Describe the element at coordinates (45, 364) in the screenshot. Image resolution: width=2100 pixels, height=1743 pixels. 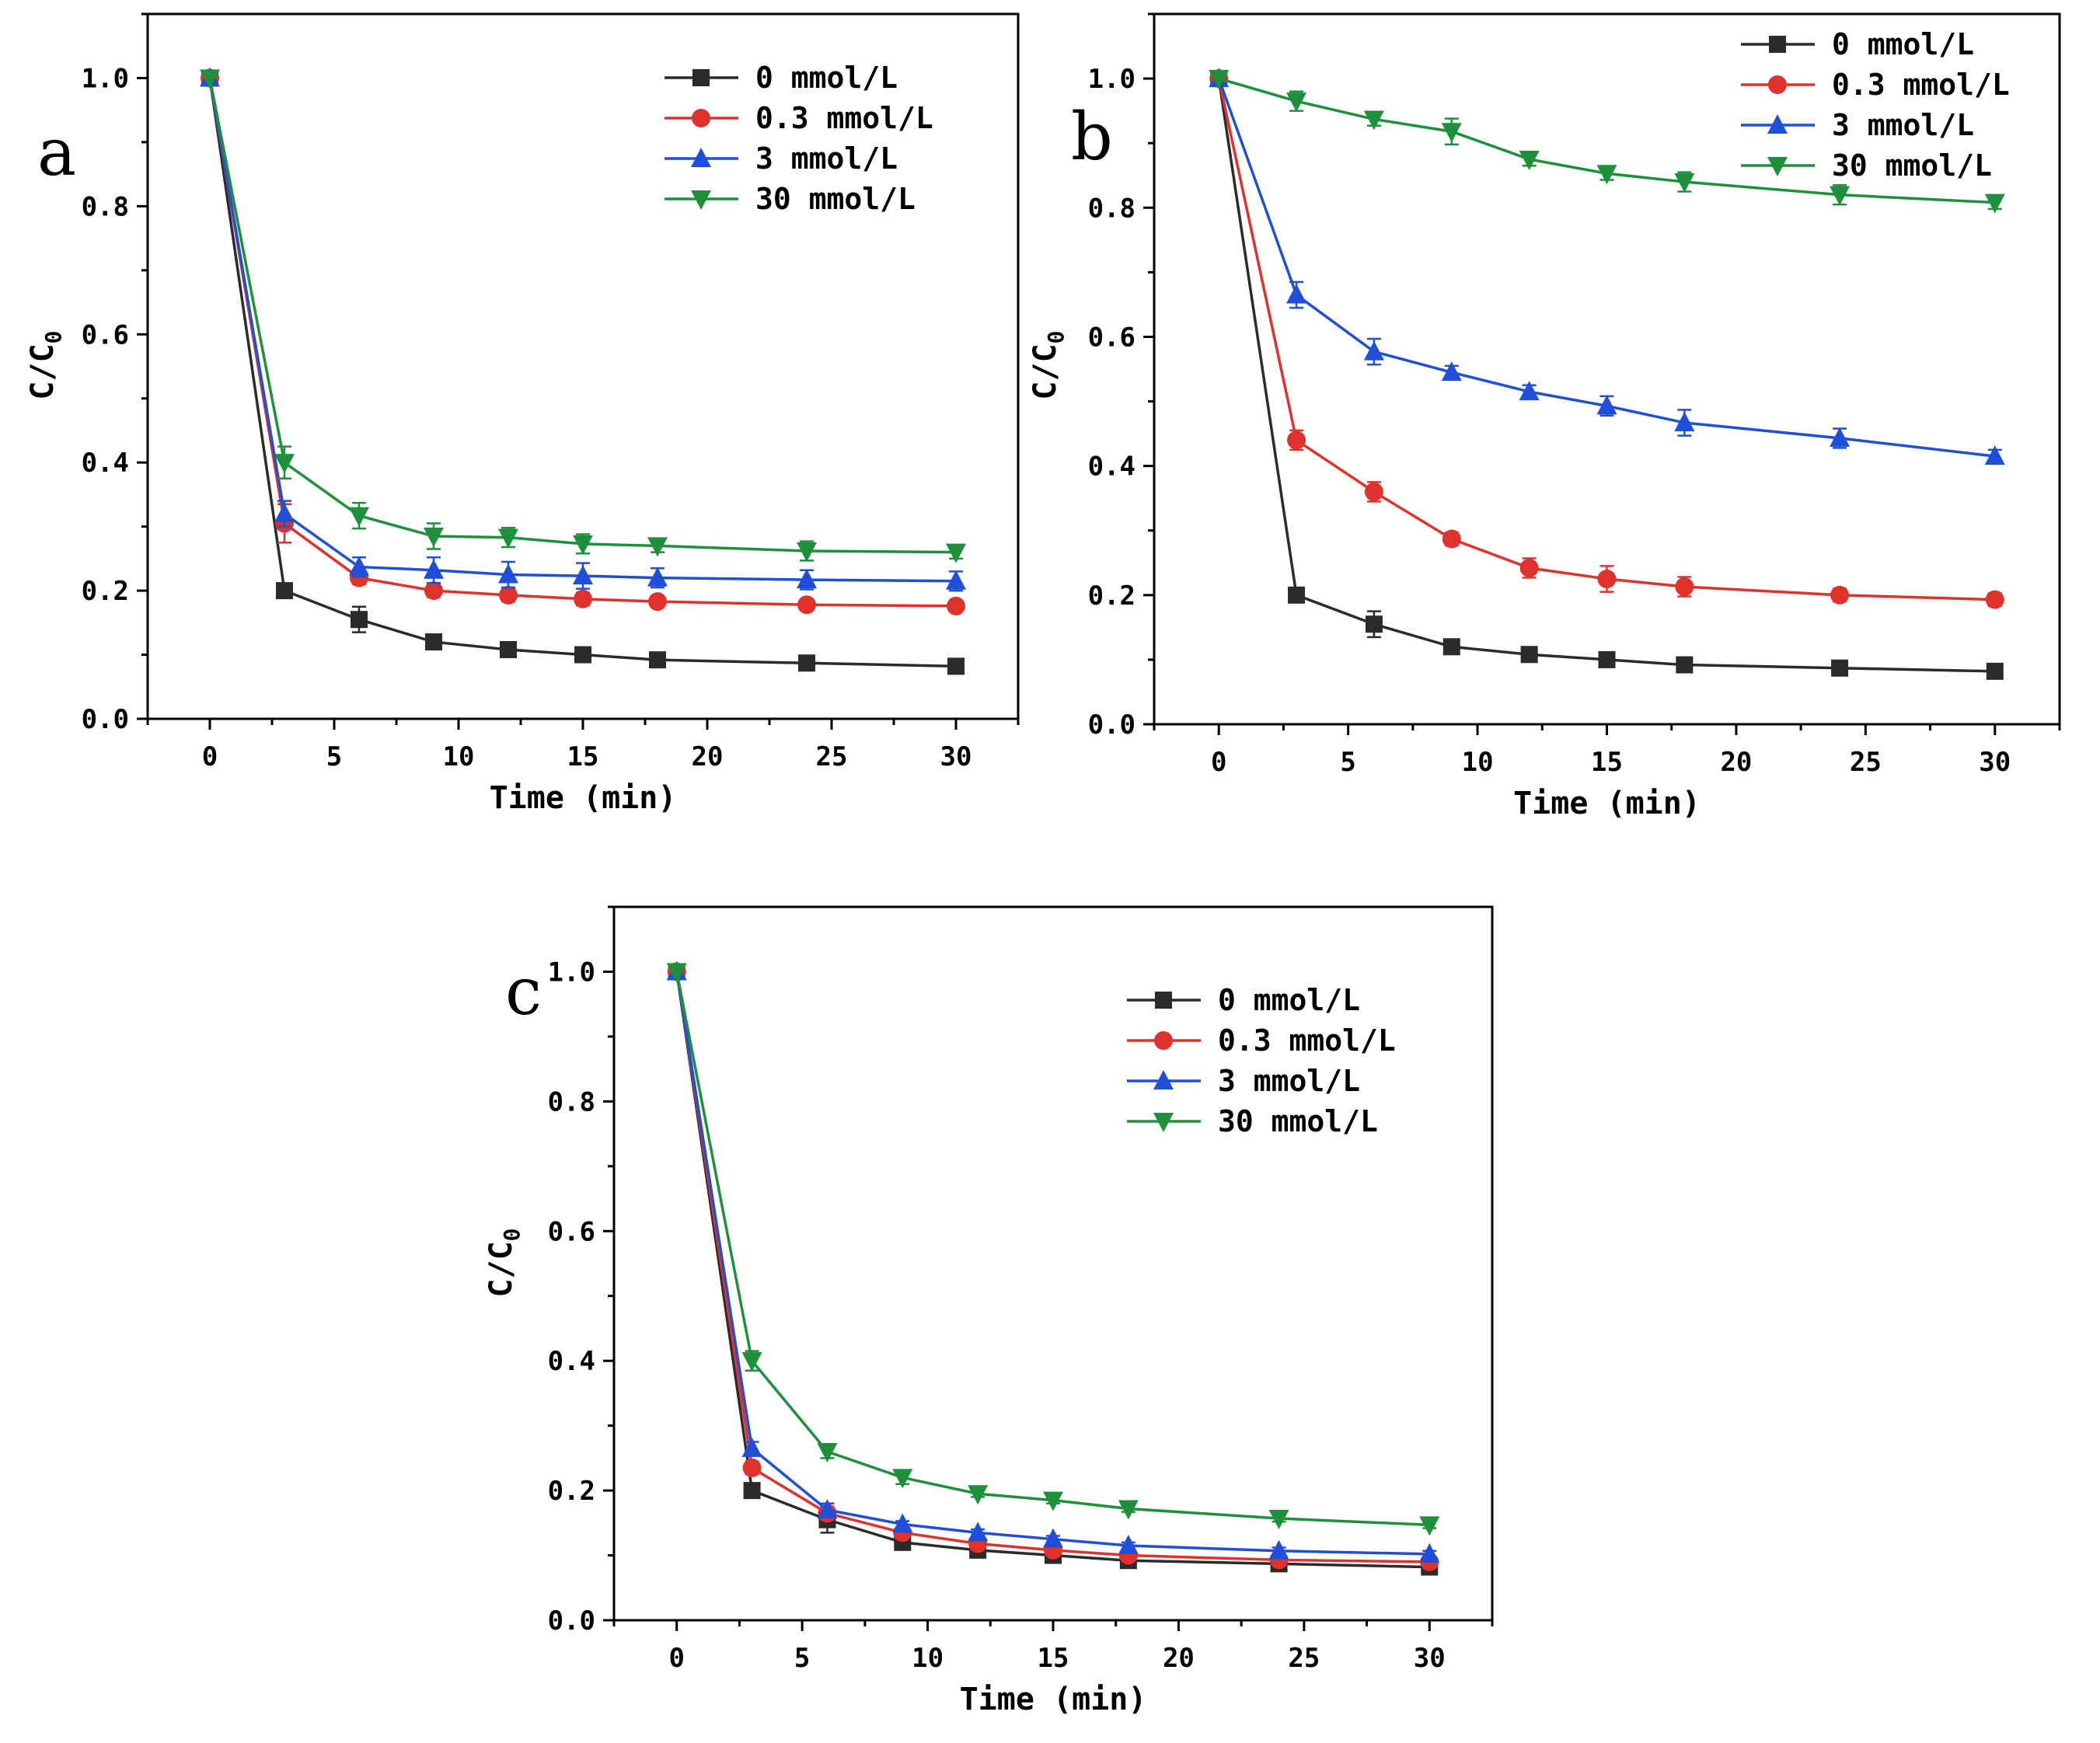
I see `y-axis-label: C/C0` at that location.